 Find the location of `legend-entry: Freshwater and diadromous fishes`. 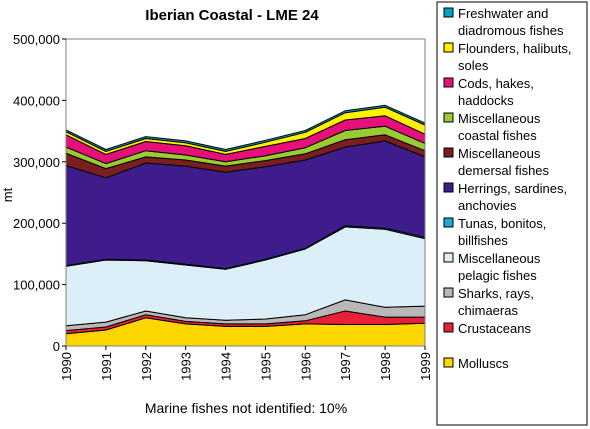

legend-entry: Freshwater and diadromous fishes is located at coordinates (503, 22).